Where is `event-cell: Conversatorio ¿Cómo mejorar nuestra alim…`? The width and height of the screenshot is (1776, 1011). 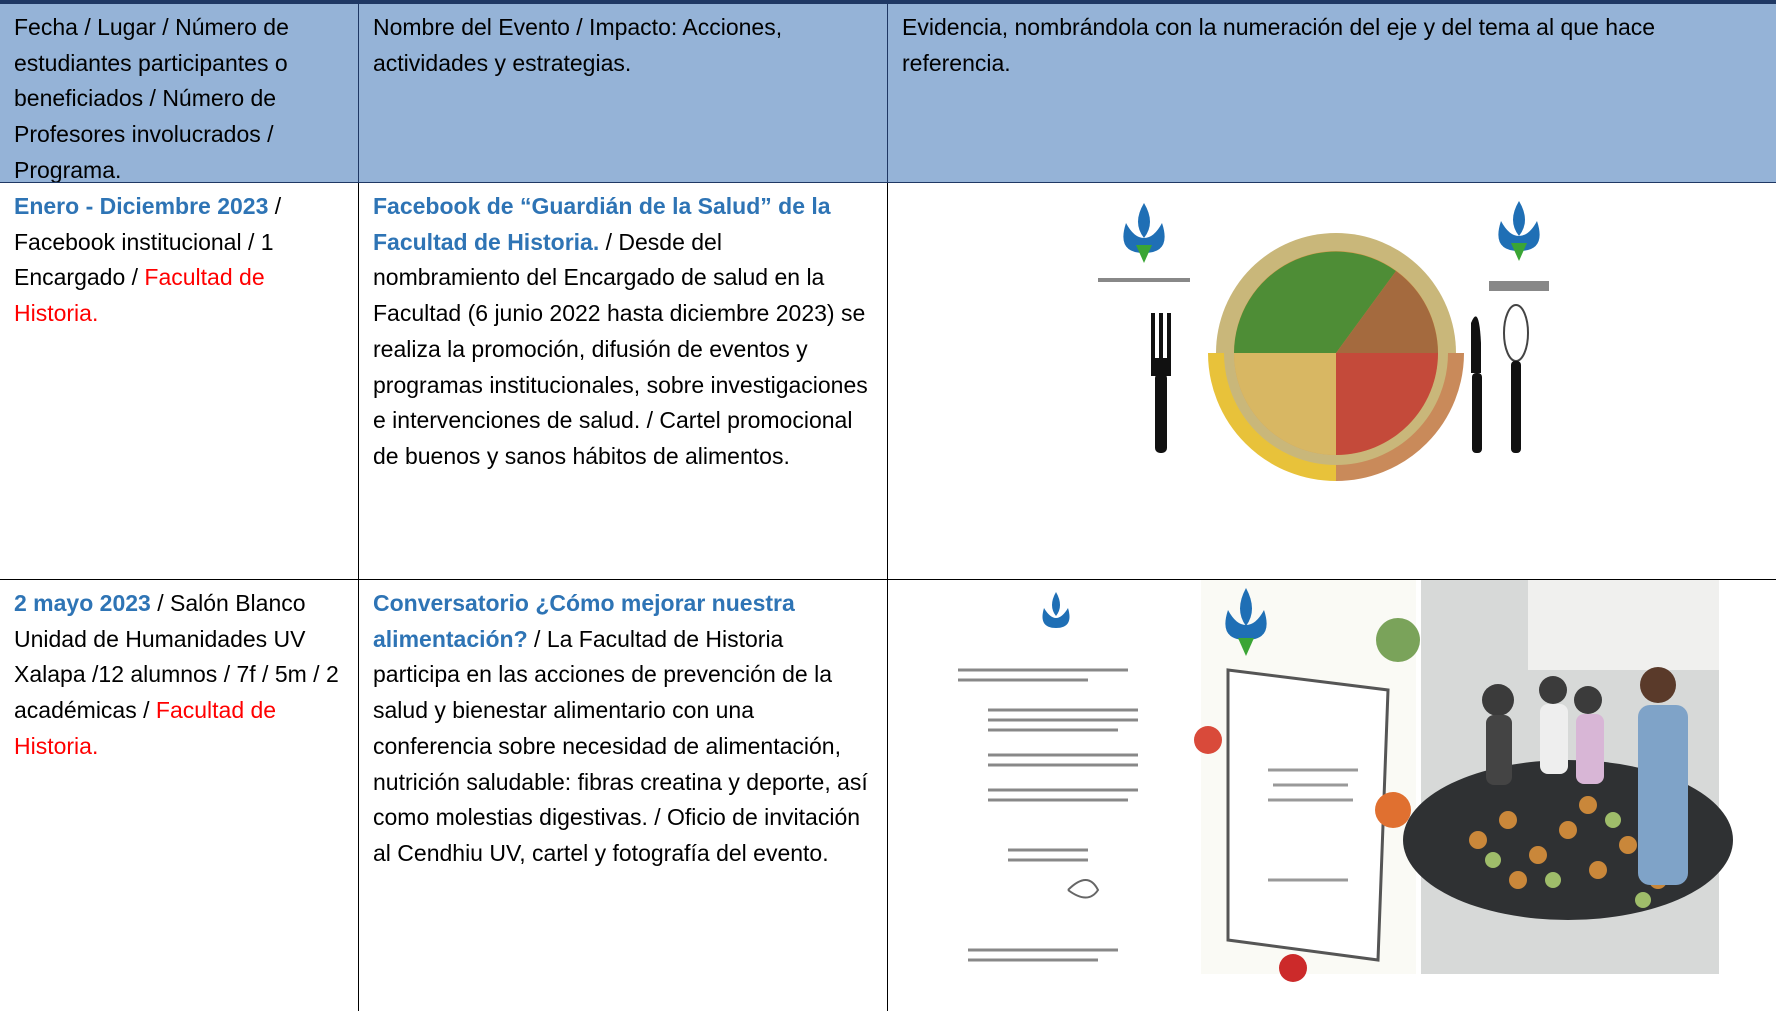
event-cell: Conversatorio ¿Cómo mejorar nuestra alim… is located at coordinates (623, 795).